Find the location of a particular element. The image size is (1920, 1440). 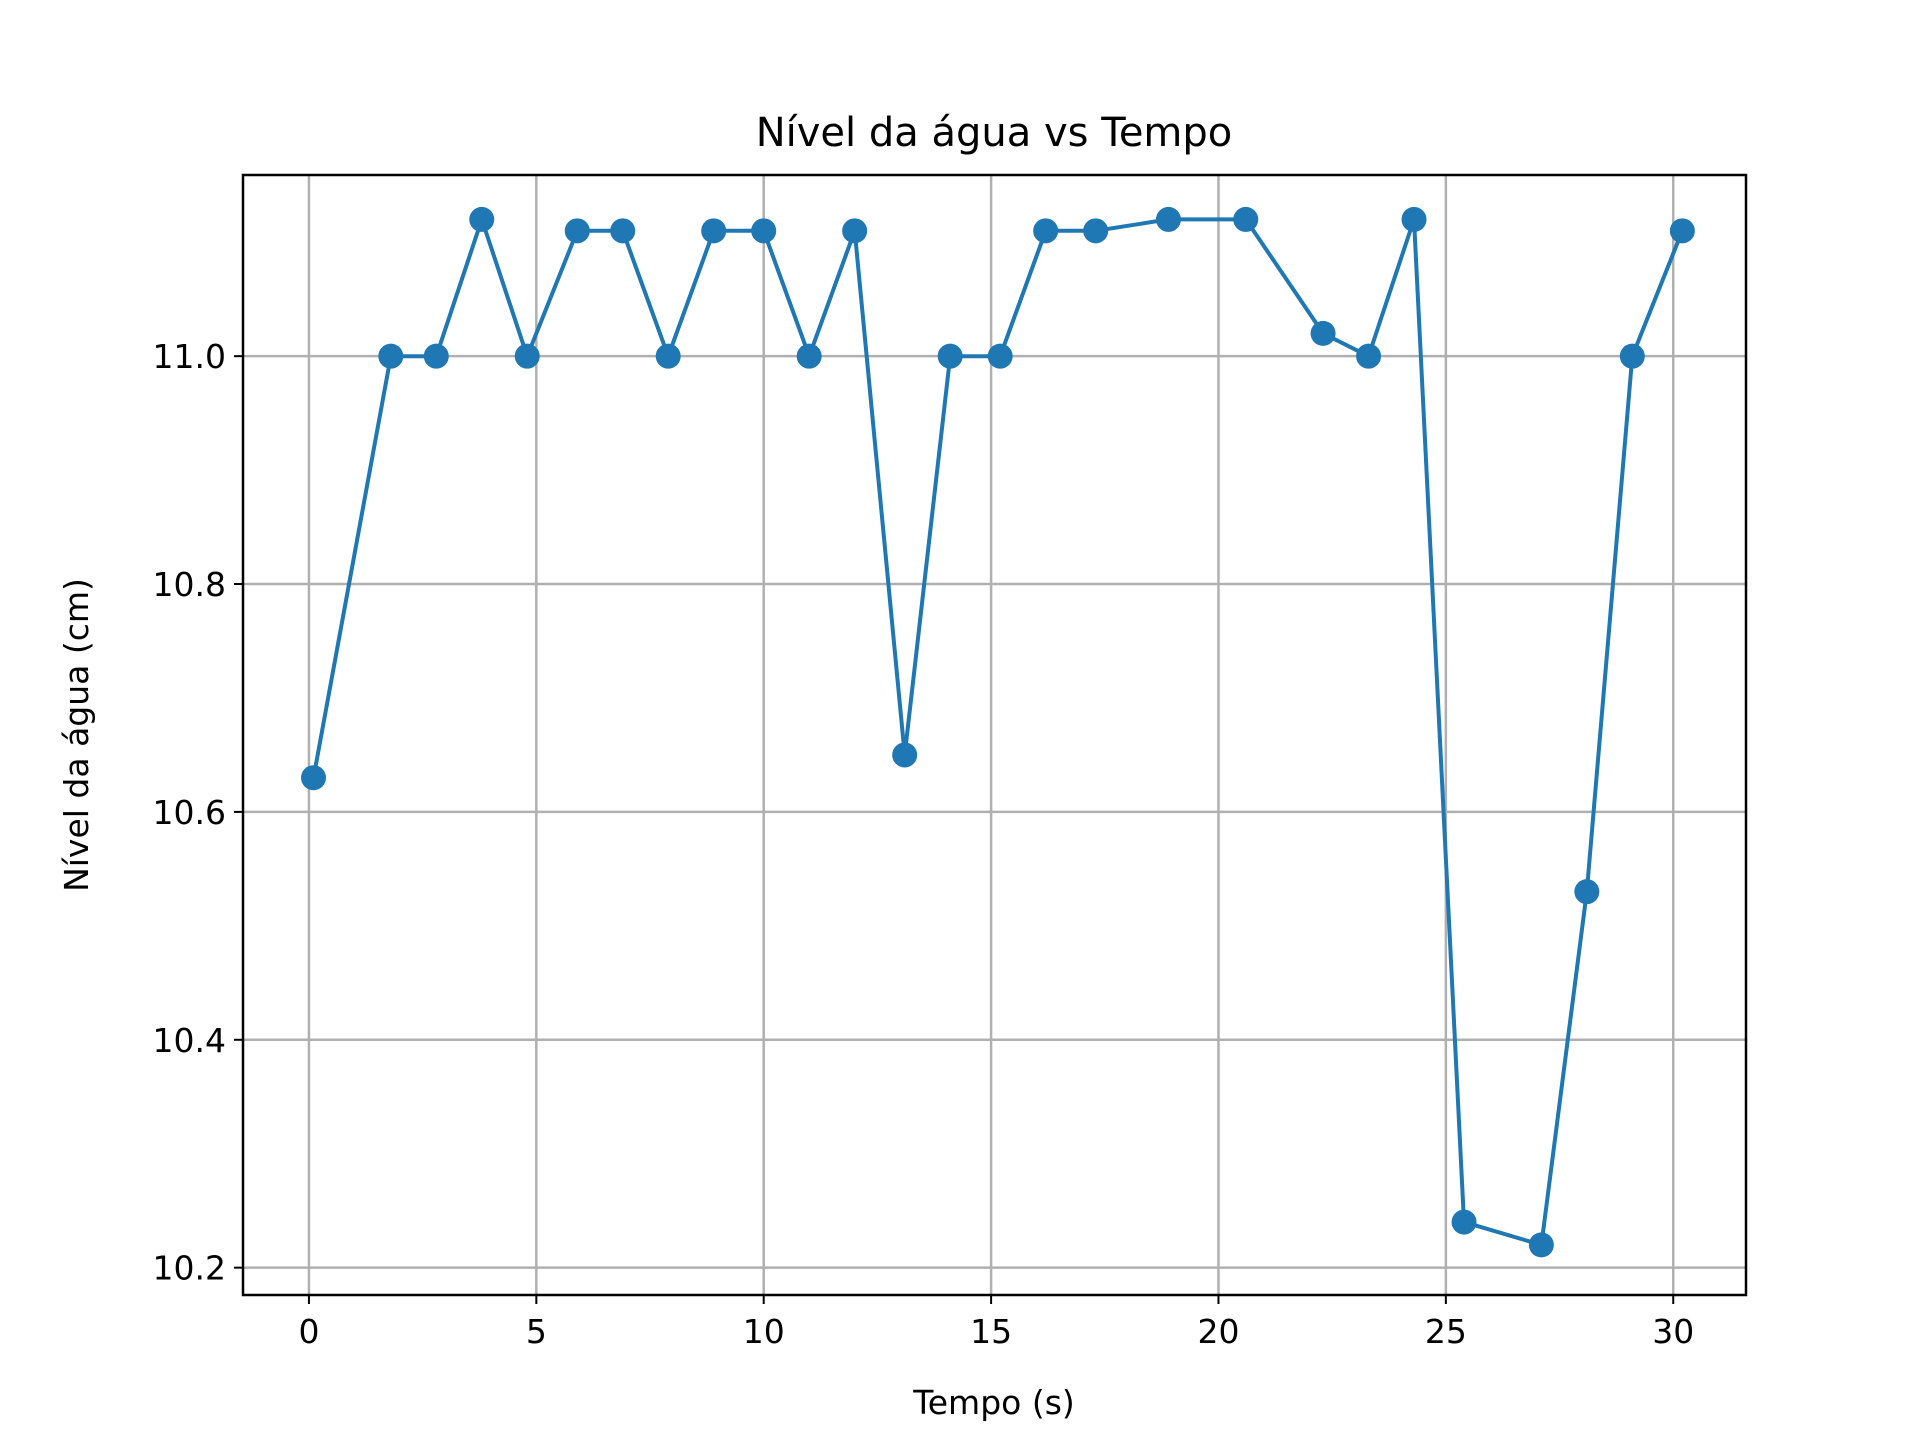

y-tick-label: 10.4 is located at coordinates (189, 1040).